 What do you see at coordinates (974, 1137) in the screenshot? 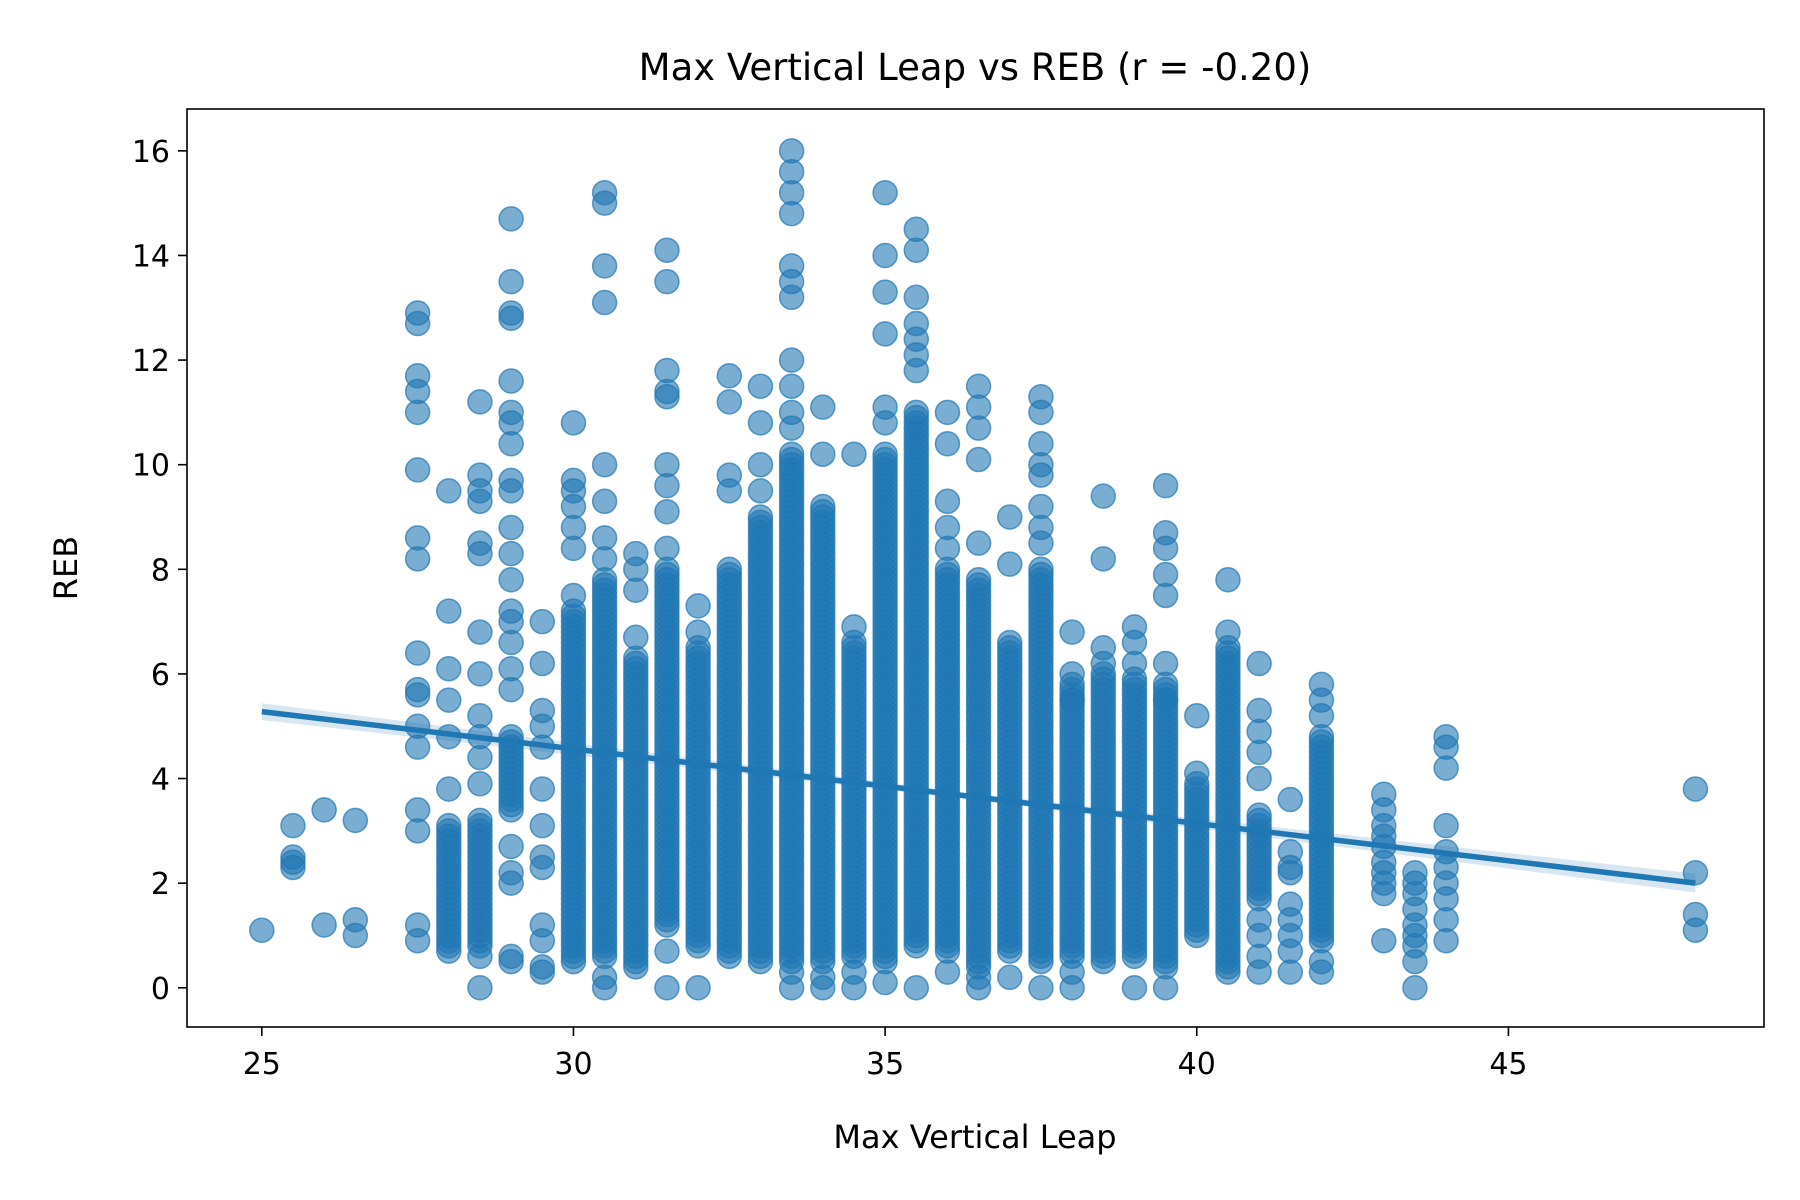
I see `x-axis-label: Max Vertical Leap` at bounding box center [974, 1137].